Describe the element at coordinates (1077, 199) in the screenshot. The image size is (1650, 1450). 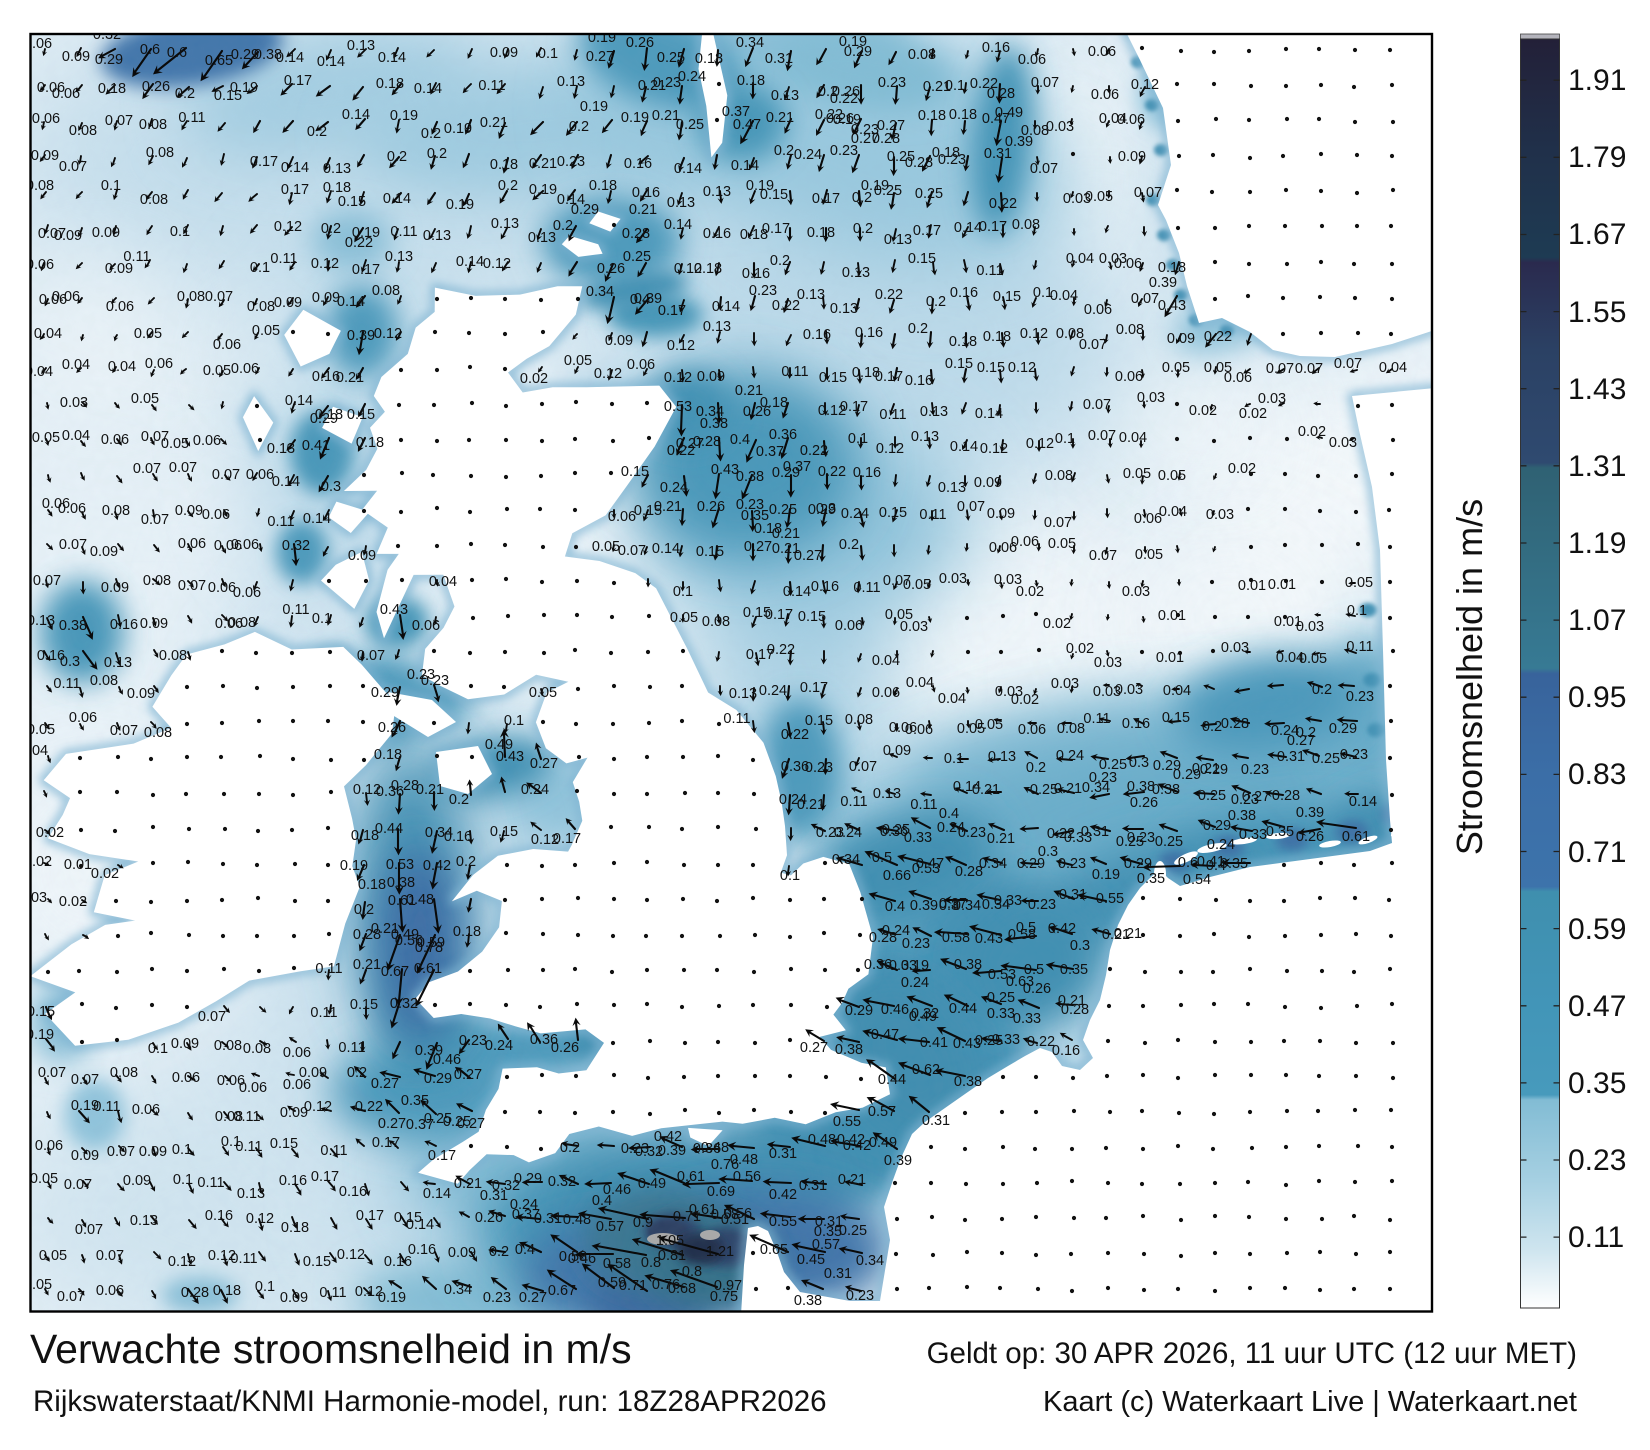
I see `svg-text: 0.03` at that location.